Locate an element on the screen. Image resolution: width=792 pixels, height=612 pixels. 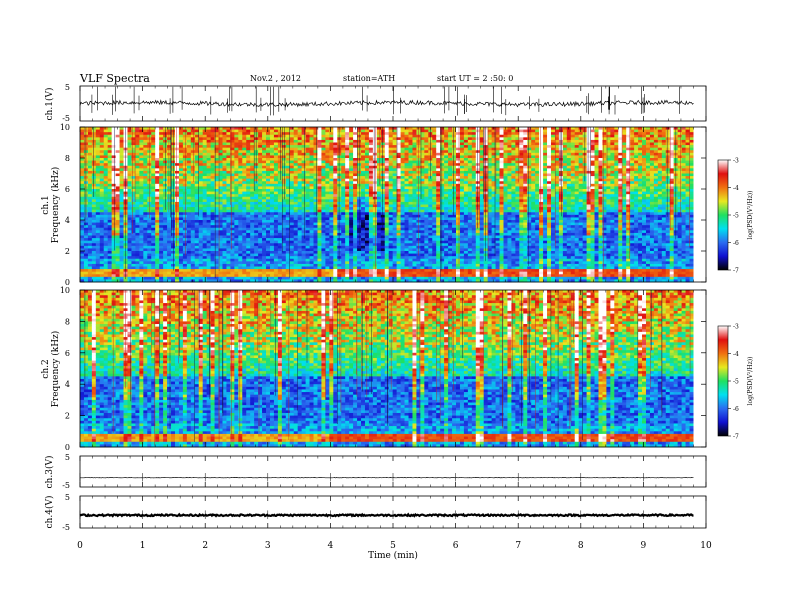
cb2-tick--4: -4 is located at coordinates (736, 354).